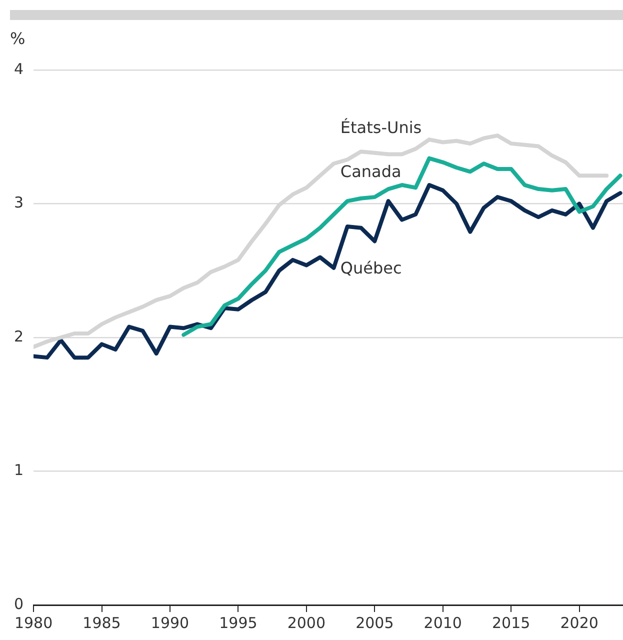 The width and height of the screenshot is (623, 640). Describe the element at coordinates (371, 268) in the screenshot. I see `series-label: Québec` at that location.